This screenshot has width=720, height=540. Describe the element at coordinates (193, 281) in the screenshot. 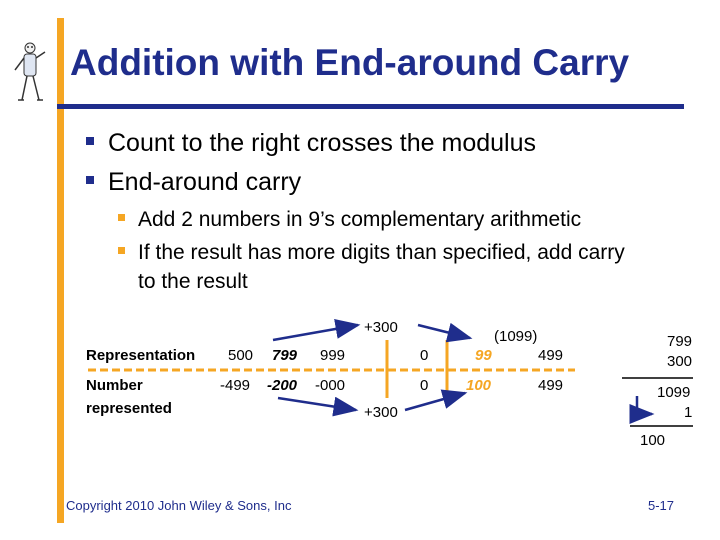

I see `sub-bullet-2-continuation: to the result` at that location.